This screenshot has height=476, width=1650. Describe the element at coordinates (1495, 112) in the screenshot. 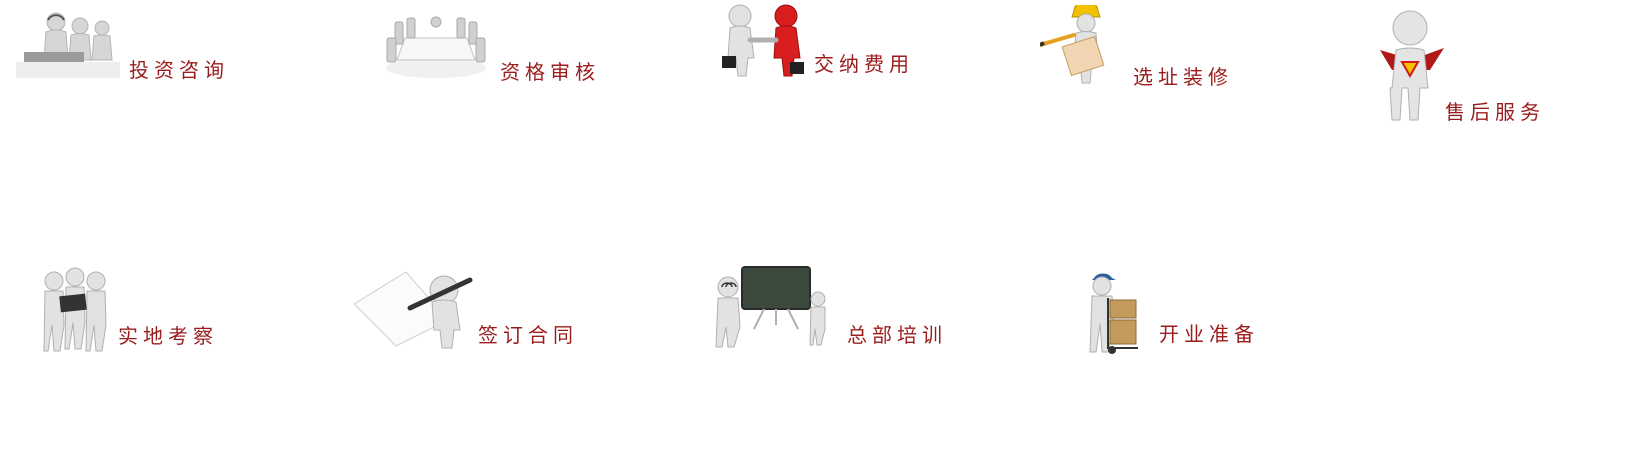

I see `step-label: 售后服务` at that location.